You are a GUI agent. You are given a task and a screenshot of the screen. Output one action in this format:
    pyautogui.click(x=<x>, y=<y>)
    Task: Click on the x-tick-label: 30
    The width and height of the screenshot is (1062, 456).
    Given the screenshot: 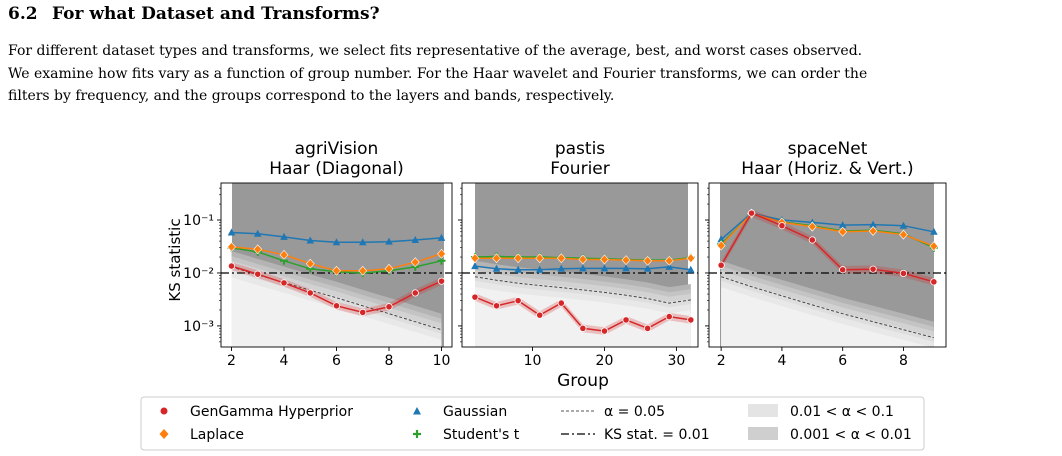 What is the action you would take?
    pyautogui.click(x=677, y=361)
    